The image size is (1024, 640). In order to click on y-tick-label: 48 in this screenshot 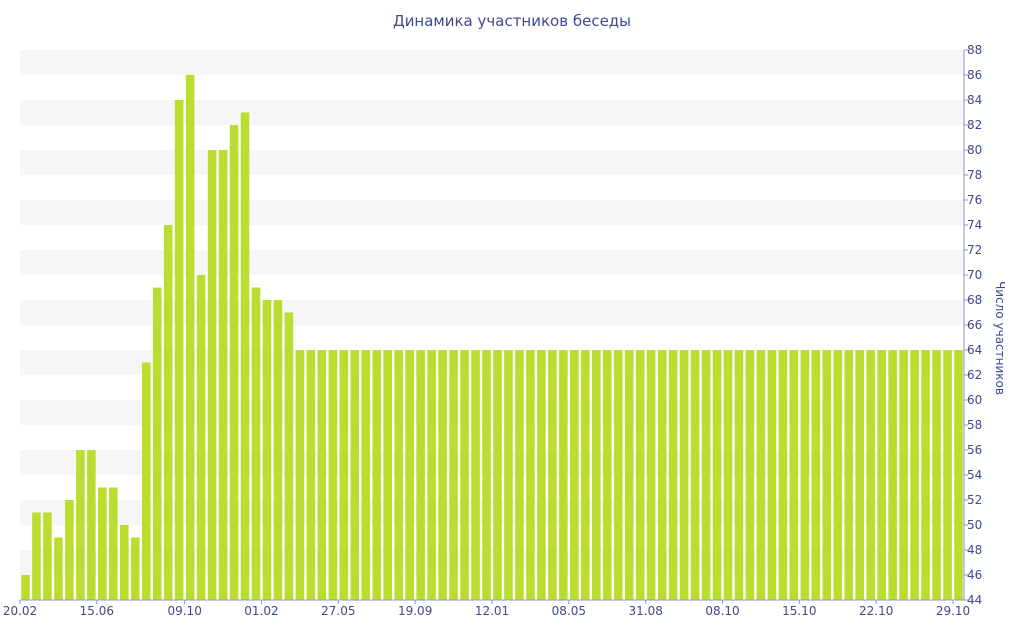, I will do `click(974, 550)`.